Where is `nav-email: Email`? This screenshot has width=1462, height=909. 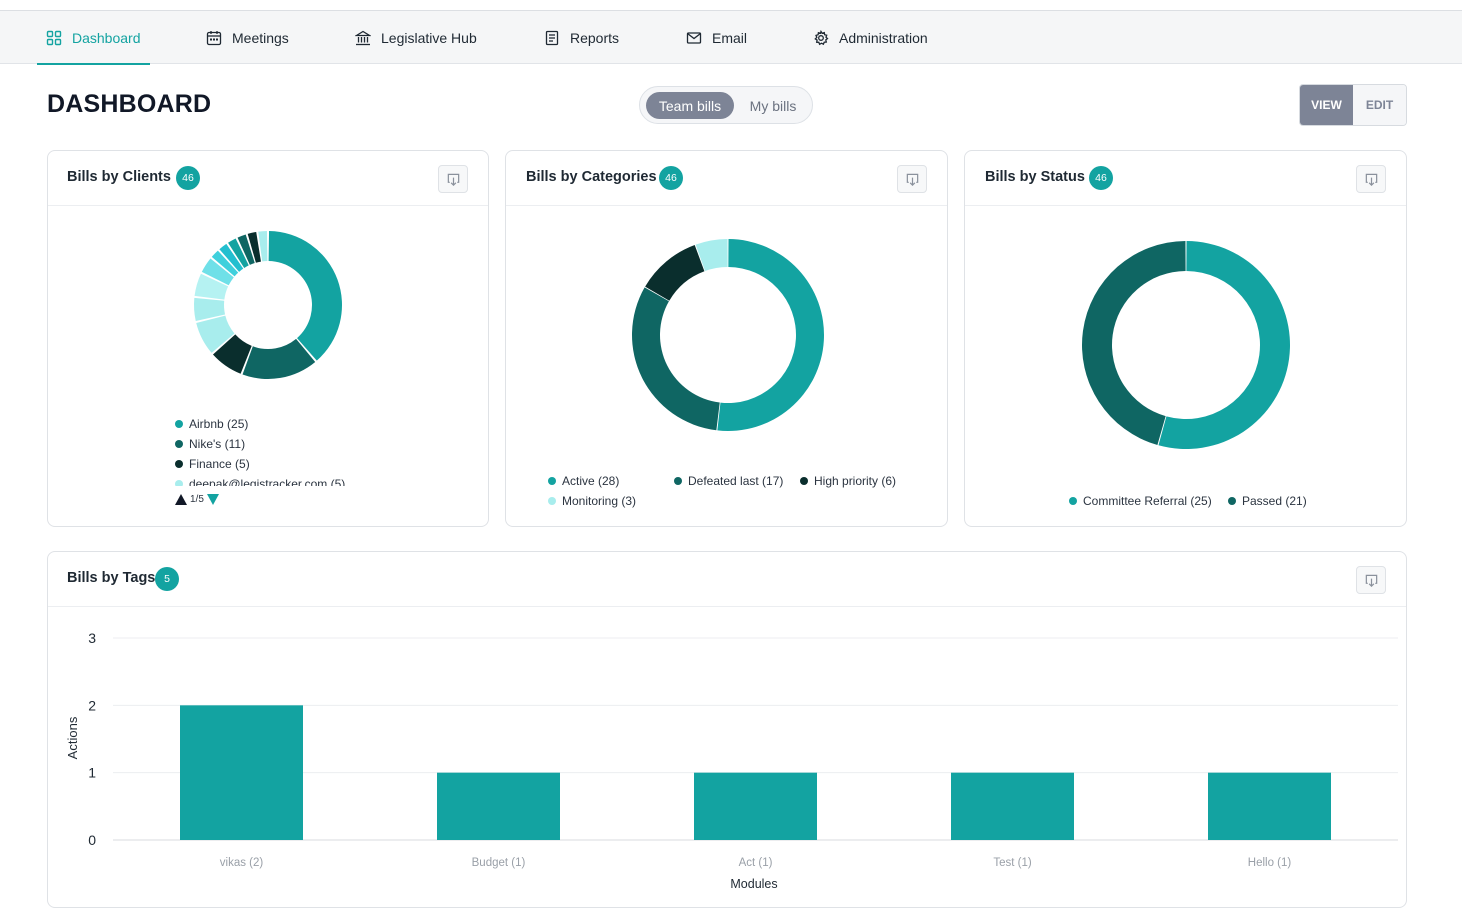 nav-email: Email is located at coordinates (716, 37).